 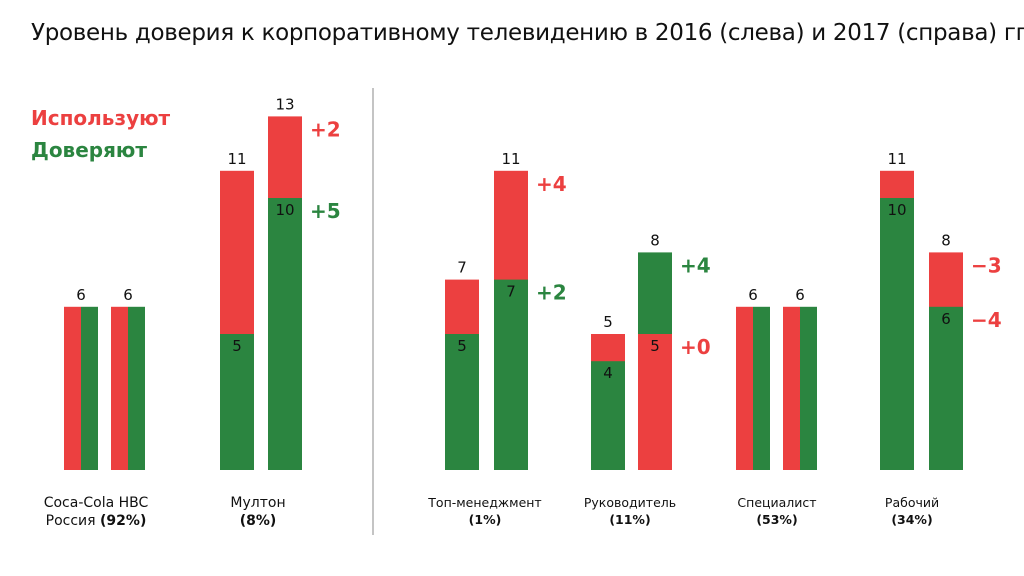 I want to click on group1-2016-inner-value: 5, so click(x=237, y=346).